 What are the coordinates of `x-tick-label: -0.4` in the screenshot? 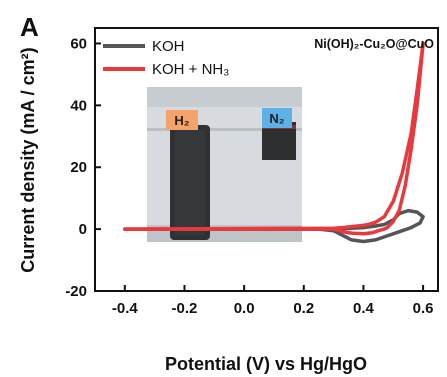 It's located at (125, 308).